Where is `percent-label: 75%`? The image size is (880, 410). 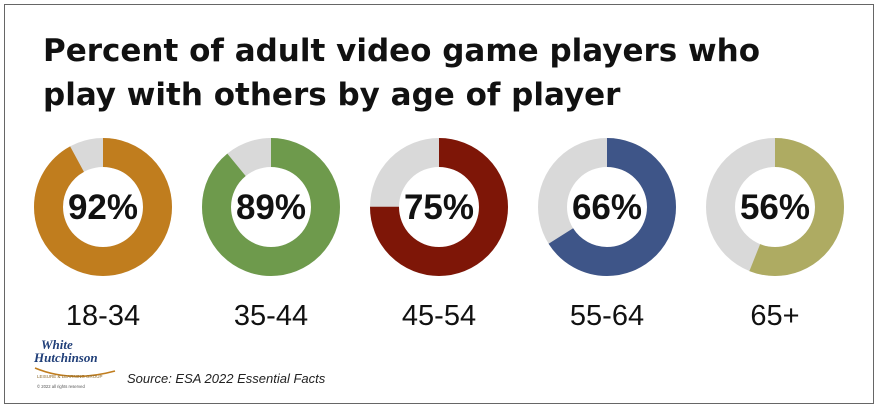 percent-label: 75% is located at coordinates (439, 207).